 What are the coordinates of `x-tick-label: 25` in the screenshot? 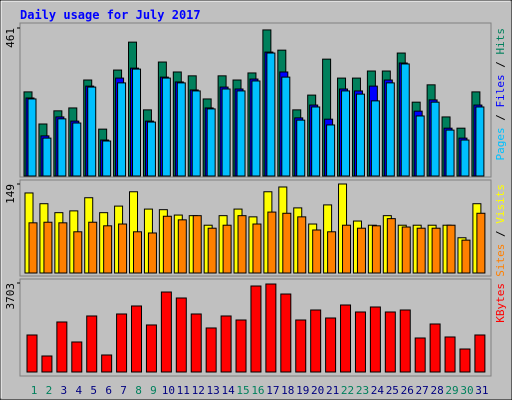 It's located at (392, 390).